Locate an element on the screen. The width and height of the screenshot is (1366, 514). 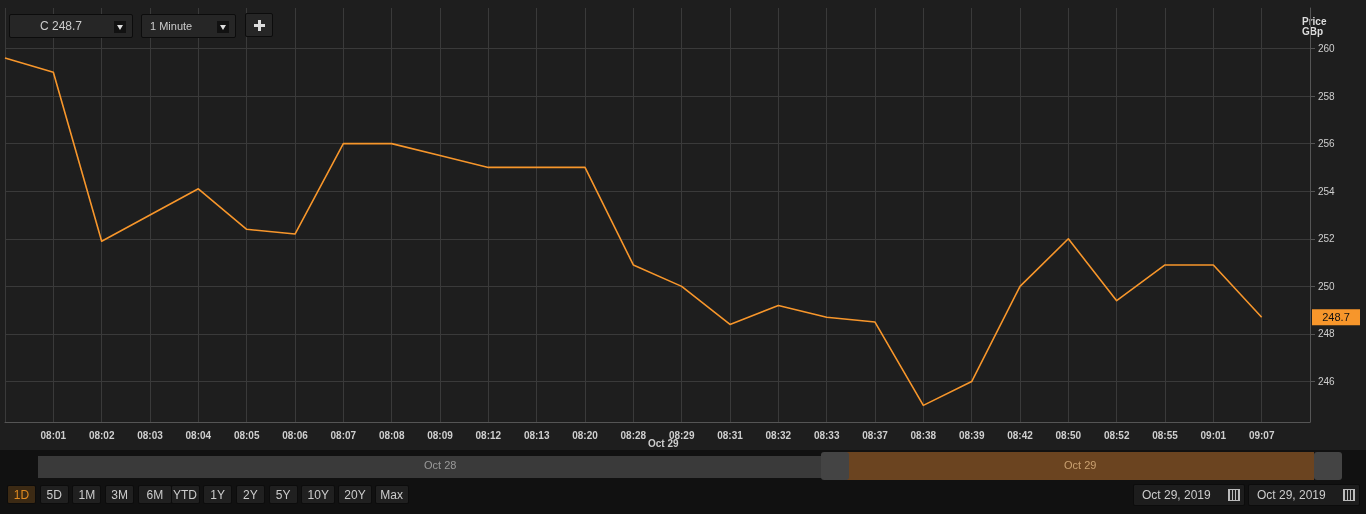
y-tick-label: 258 is located at coordinates (1327, 96).